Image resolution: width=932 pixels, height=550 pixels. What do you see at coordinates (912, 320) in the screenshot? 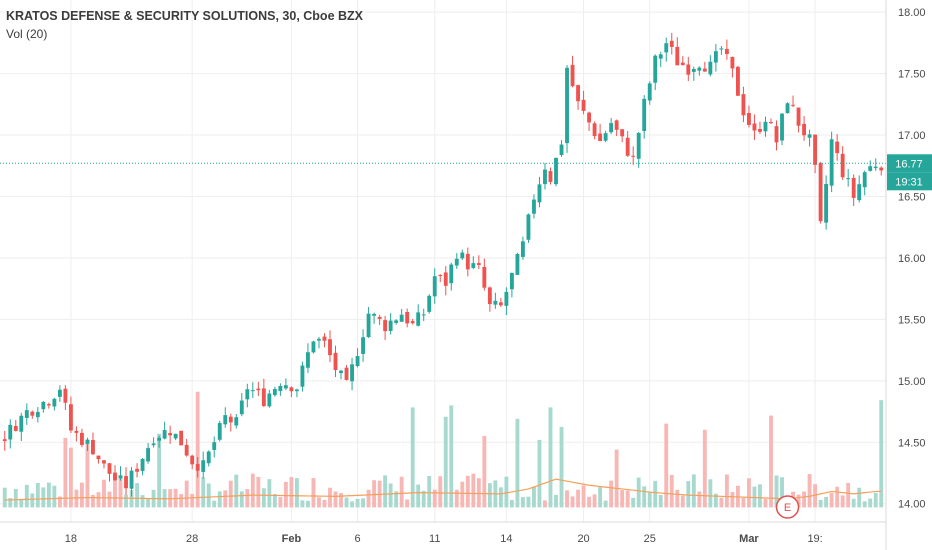
I see `y-tick-label: 15.50` at bounding box center [912, 320].